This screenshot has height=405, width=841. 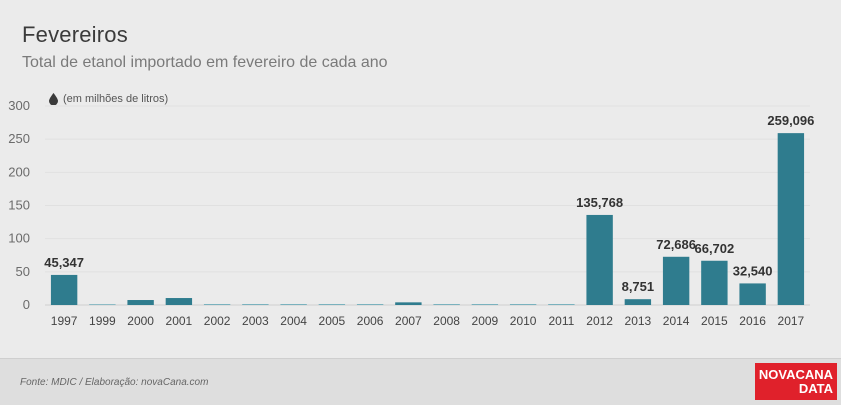 I want to click on data-label: 72,686, so click(x=676, y=244).